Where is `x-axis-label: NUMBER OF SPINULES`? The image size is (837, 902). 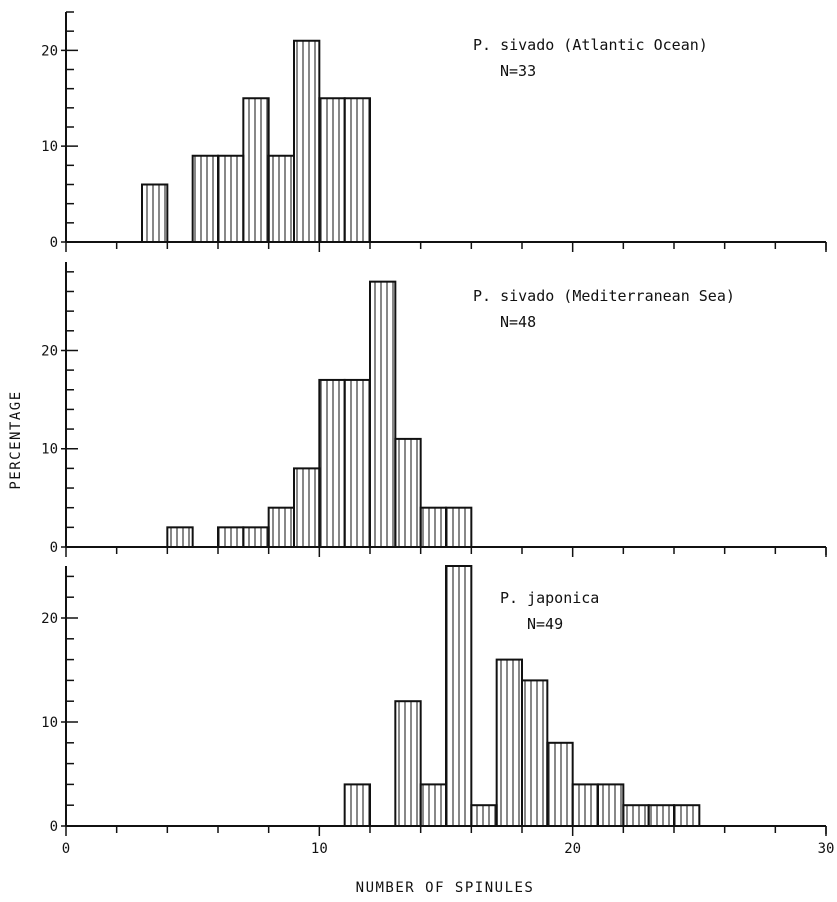
x-axis-label: NUMBER OF SPINULES is located at coordinates (445, 888).